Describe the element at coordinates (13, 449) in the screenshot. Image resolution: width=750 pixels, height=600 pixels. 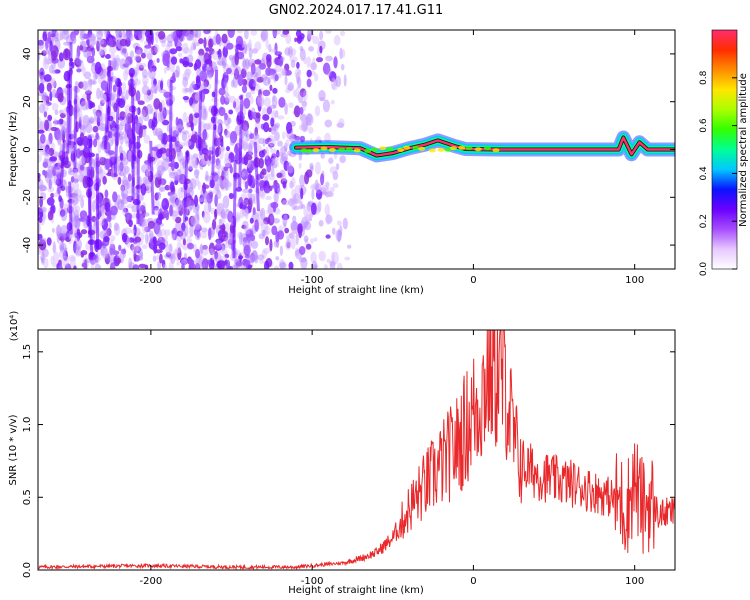
I see `snr-ylabel: SNR (10 * v/v)` at that location.